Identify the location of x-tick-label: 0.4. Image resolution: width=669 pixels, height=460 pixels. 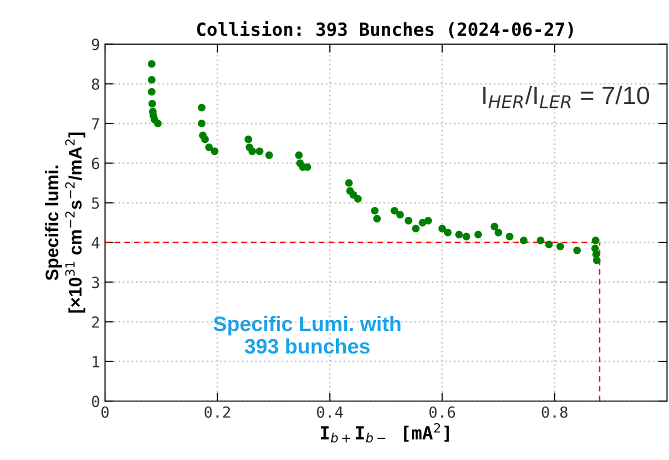
(330, 412).